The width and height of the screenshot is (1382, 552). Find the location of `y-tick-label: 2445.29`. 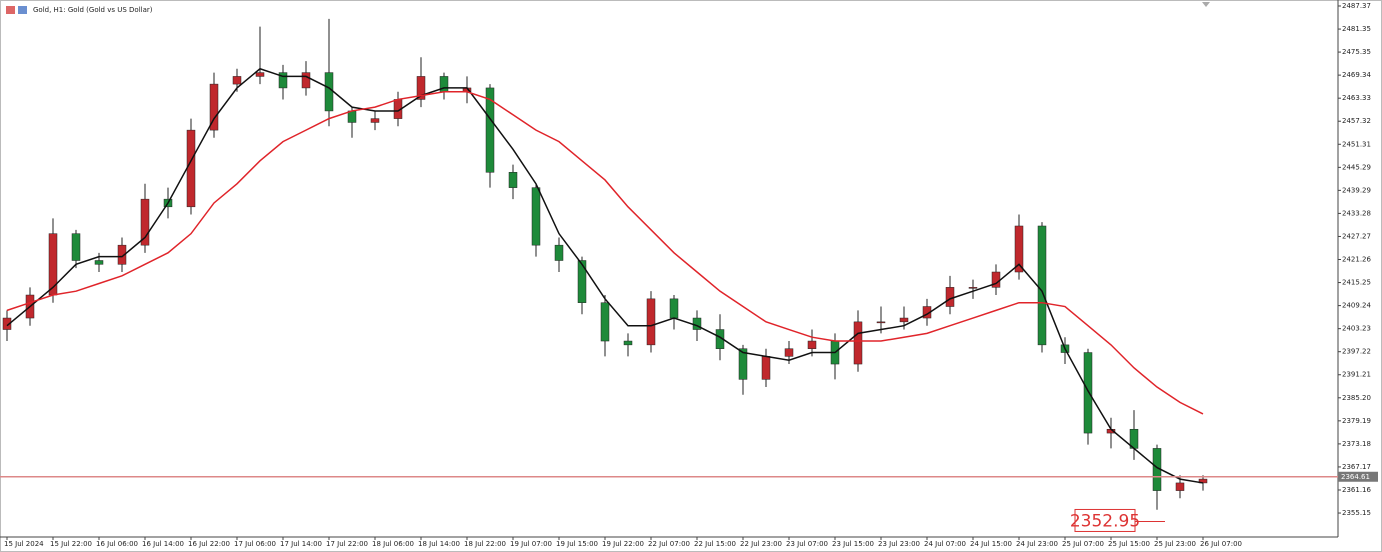

y-tick-label: 2445.29 is located at coordinates (1356, 167).